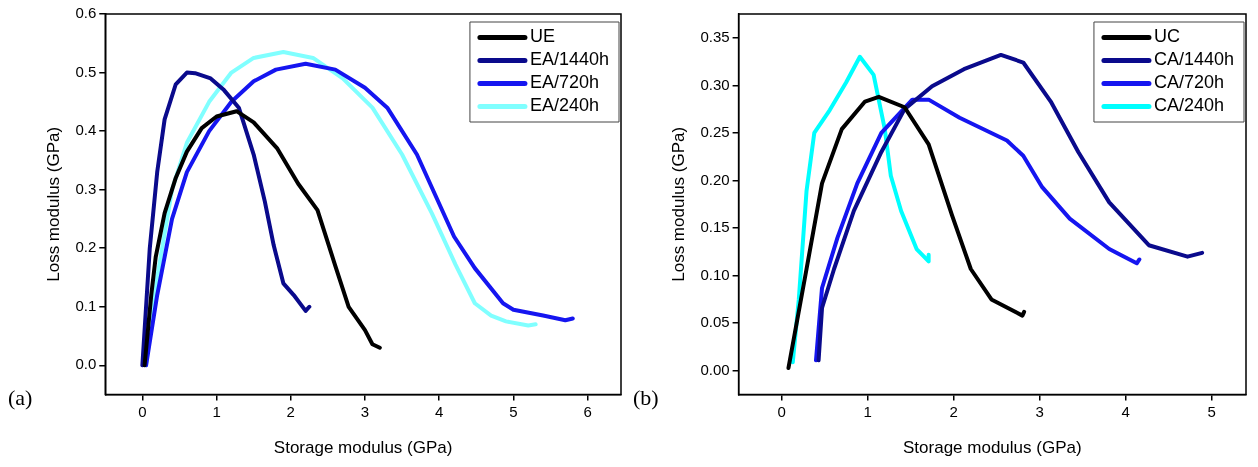 The width and height of the screenshot is (1258, 467). Describe the element at coordinates (564, 105) in the screenshot. I see `legend-label: EA/240h` at that location.